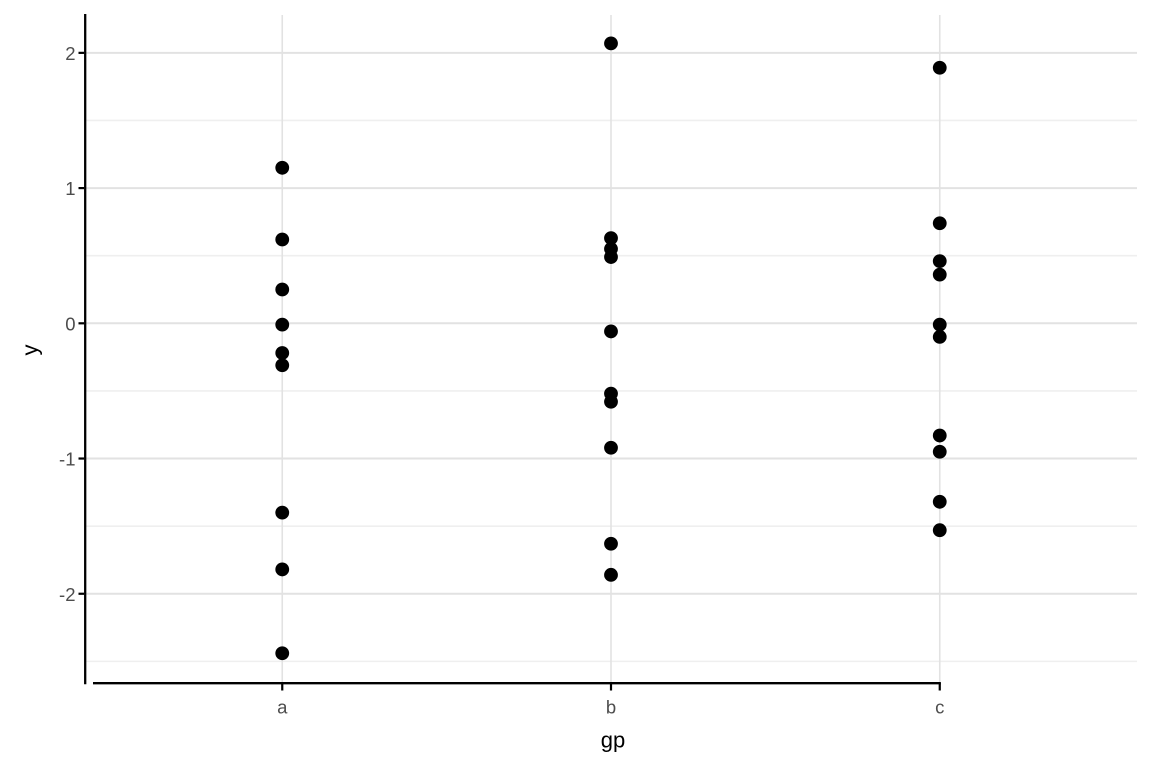  Describe the element at coordinates (613, 740) in the screenshot. I see `x-axis-title: gp` at that location.